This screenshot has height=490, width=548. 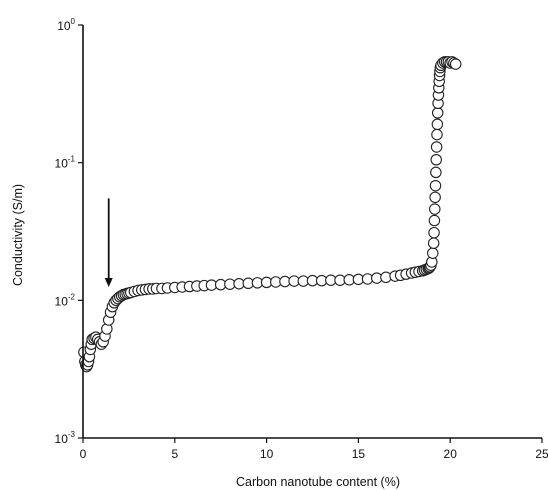 What do you see at coordinates (267, 454) in the screenshot?
I see `x-tick-label: 10` at bounding box center [267, 454].